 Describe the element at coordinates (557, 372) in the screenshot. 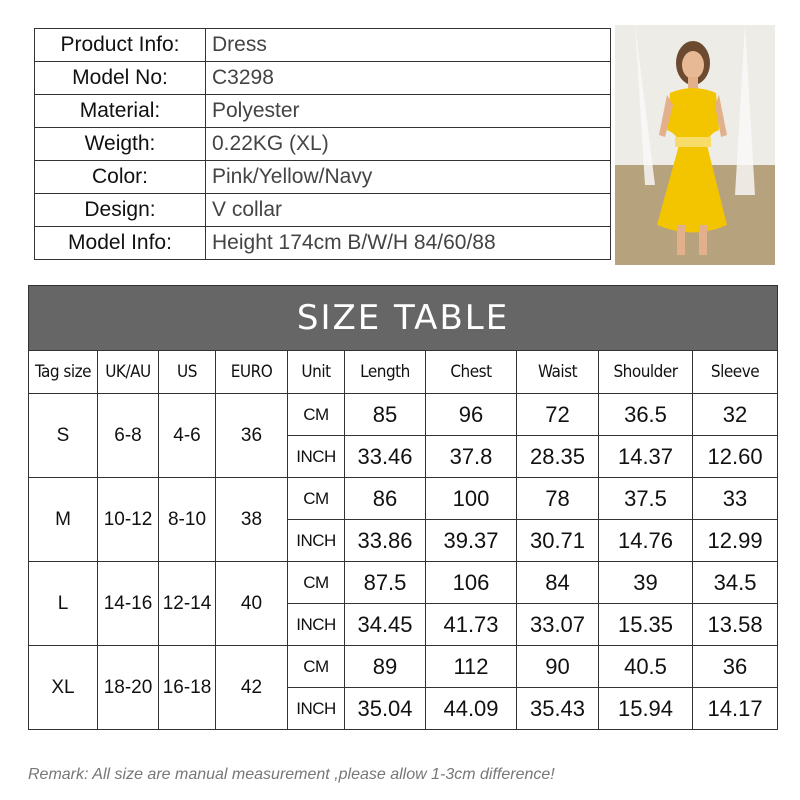

I see `column-header: Waist` at that location.